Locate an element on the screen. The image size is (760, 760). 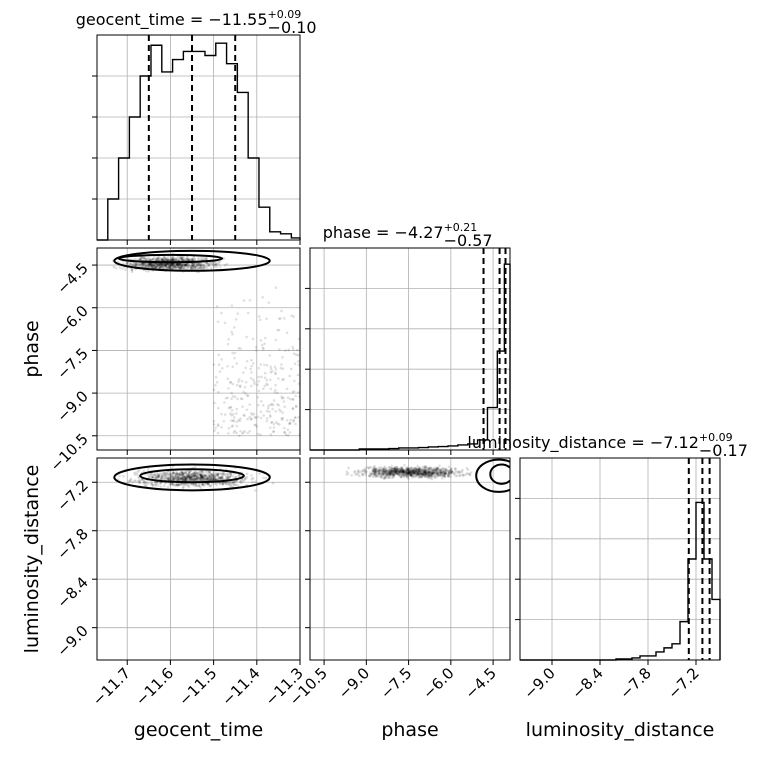
y-tick-label-luminosity_distance: −9.0 is located at coordinates (72, 641).